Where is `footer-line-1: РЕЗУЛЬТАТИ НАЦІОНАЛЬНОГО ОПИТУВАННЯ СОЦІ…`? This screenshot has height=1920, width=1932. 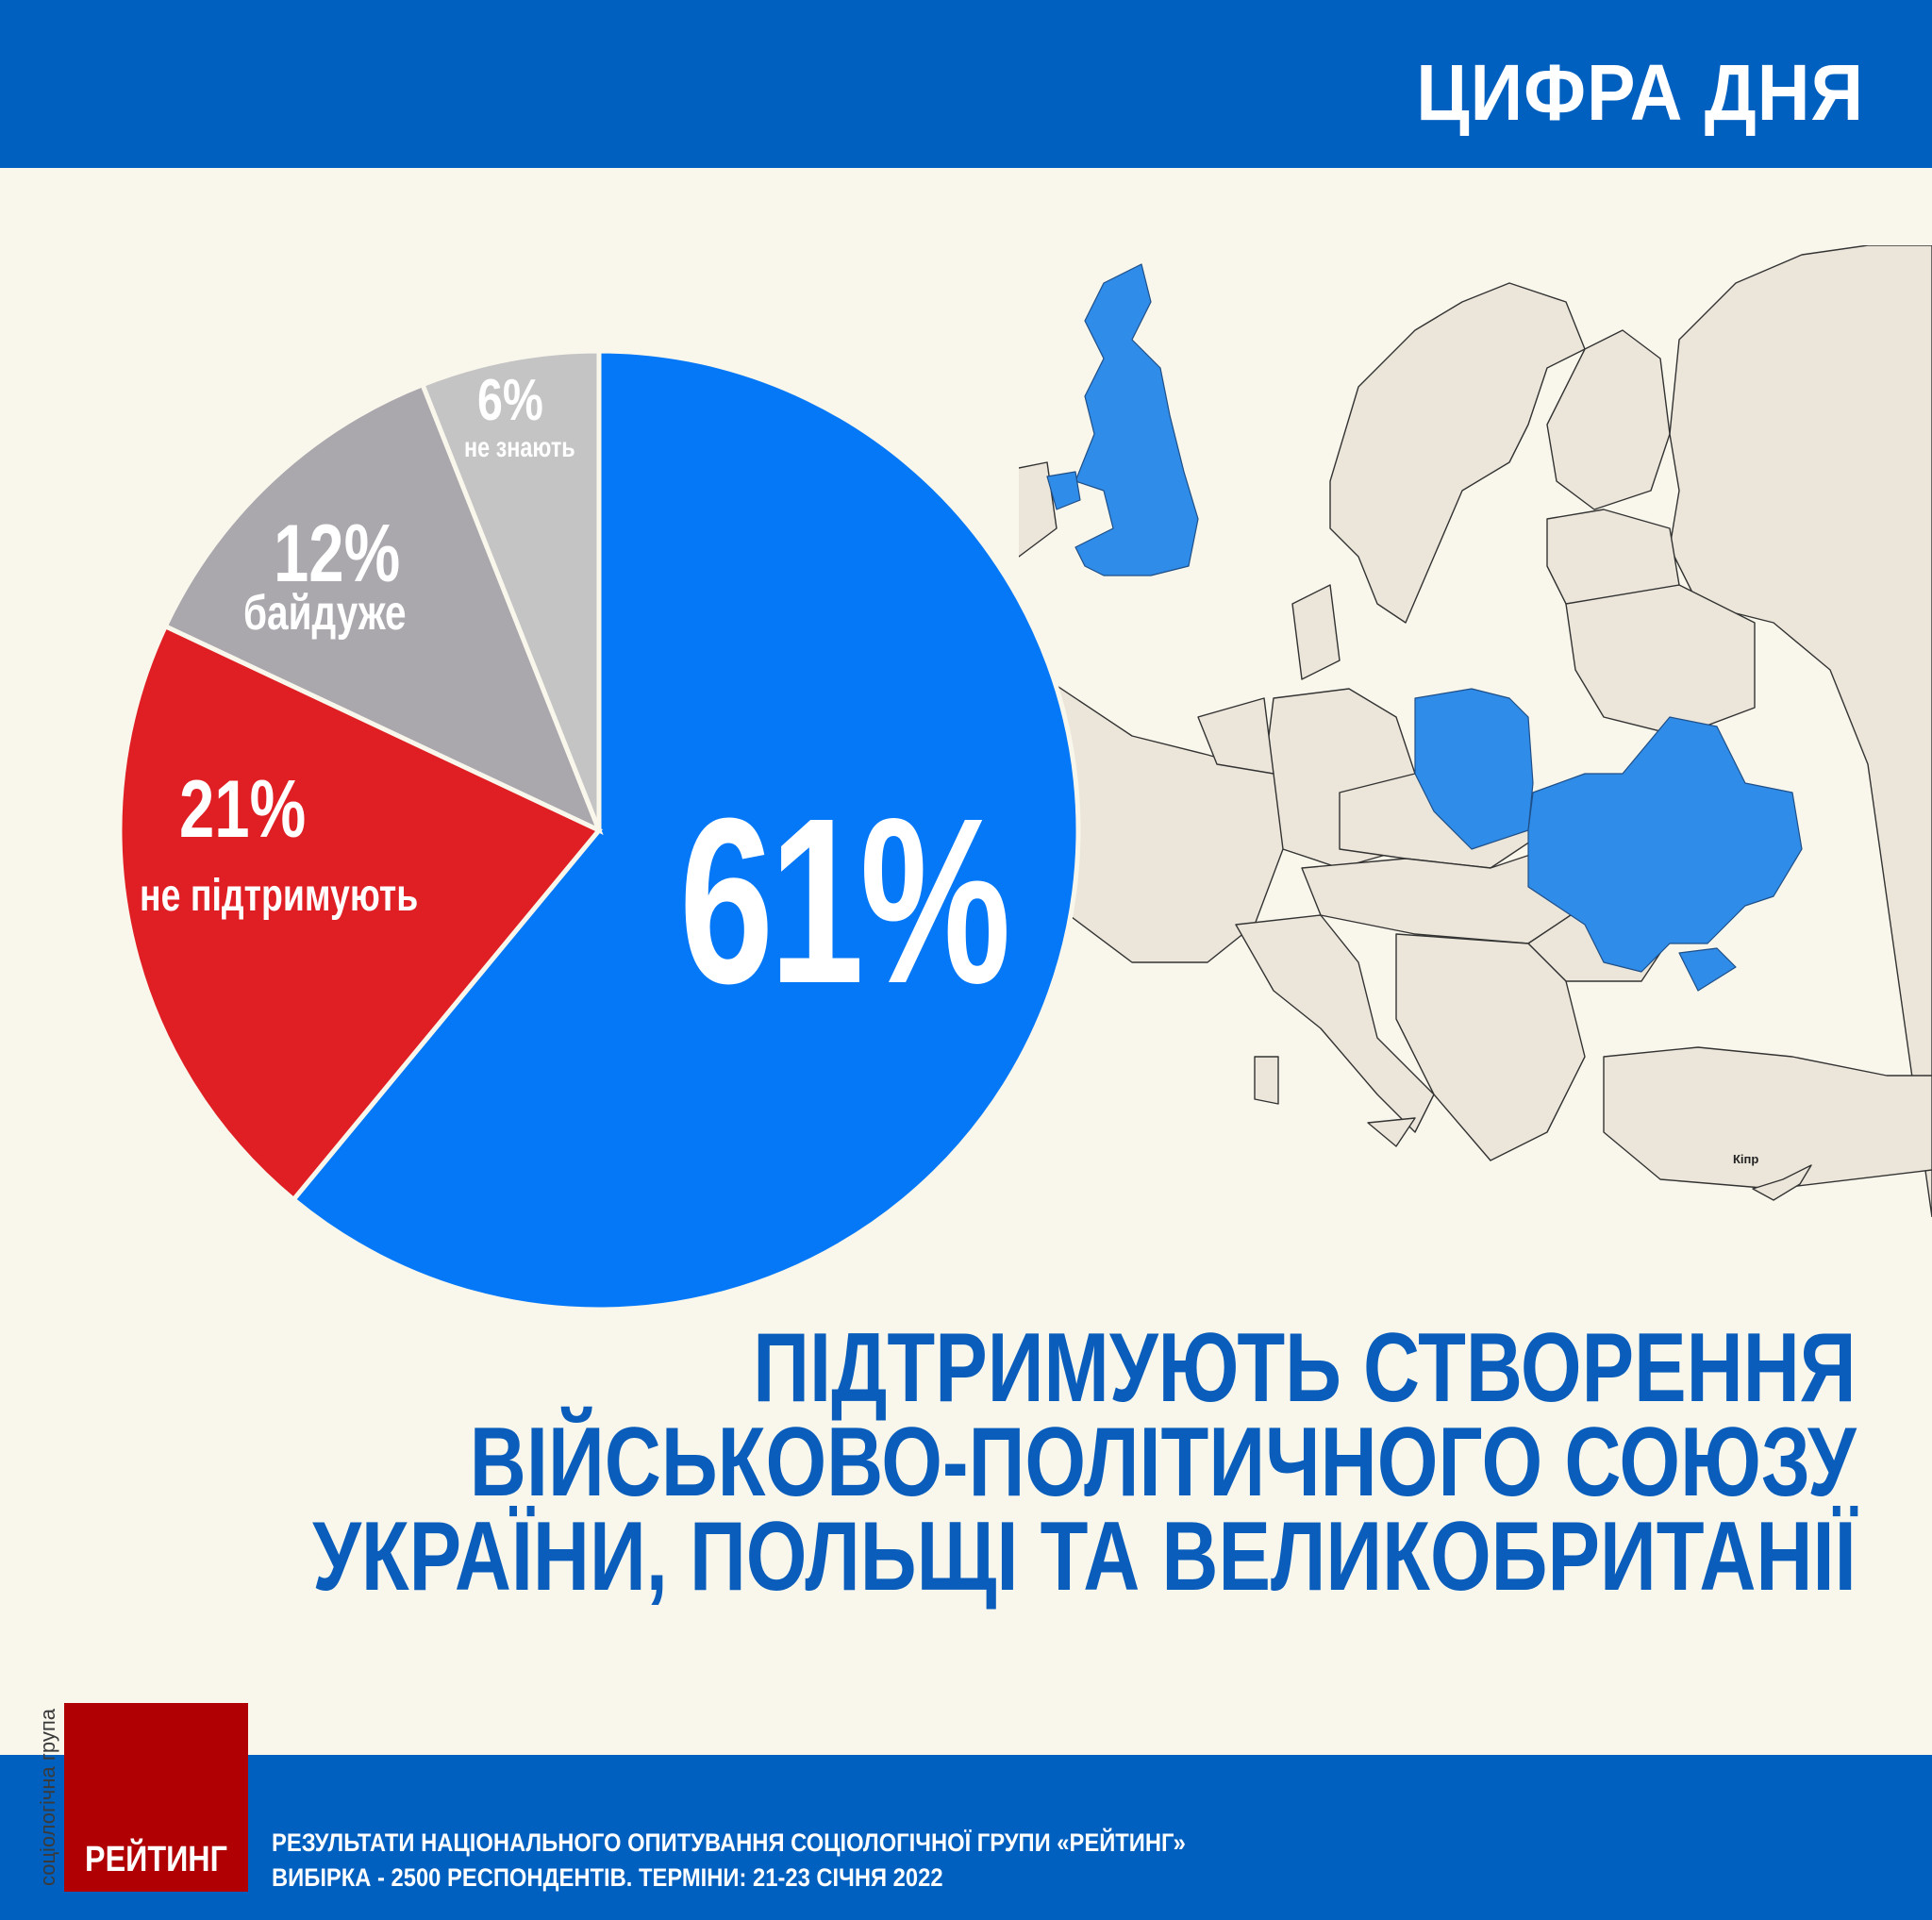
footer-line-1: РЕЗУЛЬТАТИ НАЦІОНАЛЬНОГО ОПИТУВАННЯ СОЦІ… is located at coordinates (729, 1842).